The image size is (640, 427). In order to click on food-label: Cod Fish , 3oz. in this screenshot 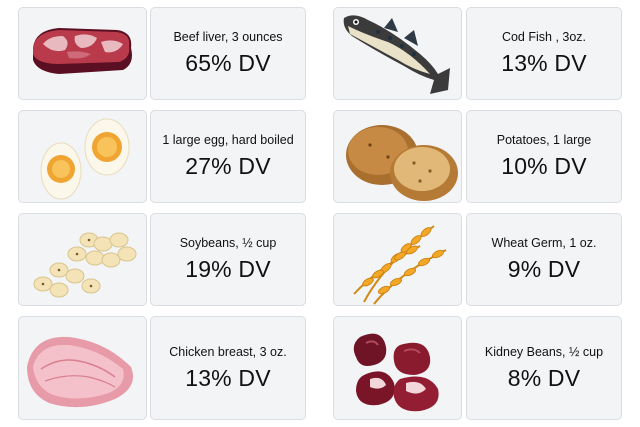, I will do `click(544, 37)`.